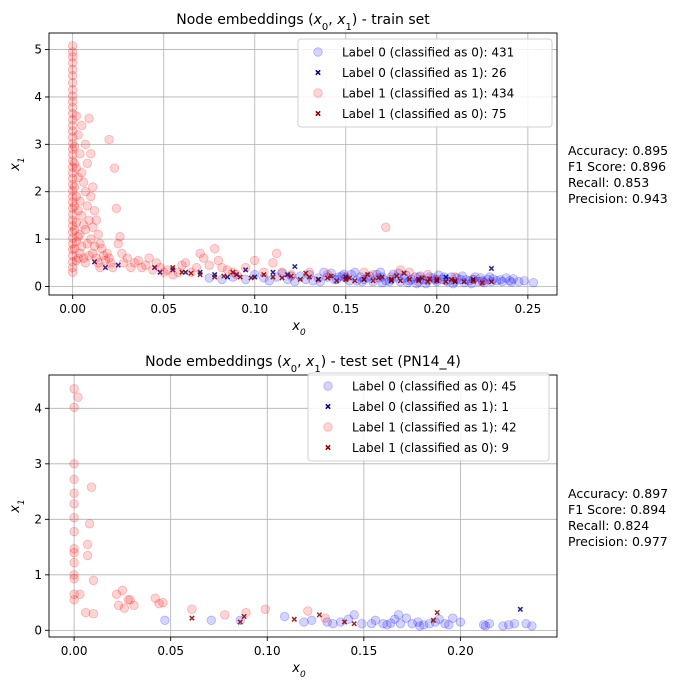 This screenshot has width=689, height=690. What do you see at coordinates (38, 192) in the screenshot?
I see `y-tick-label: 2` at bounding box center [38, 192].